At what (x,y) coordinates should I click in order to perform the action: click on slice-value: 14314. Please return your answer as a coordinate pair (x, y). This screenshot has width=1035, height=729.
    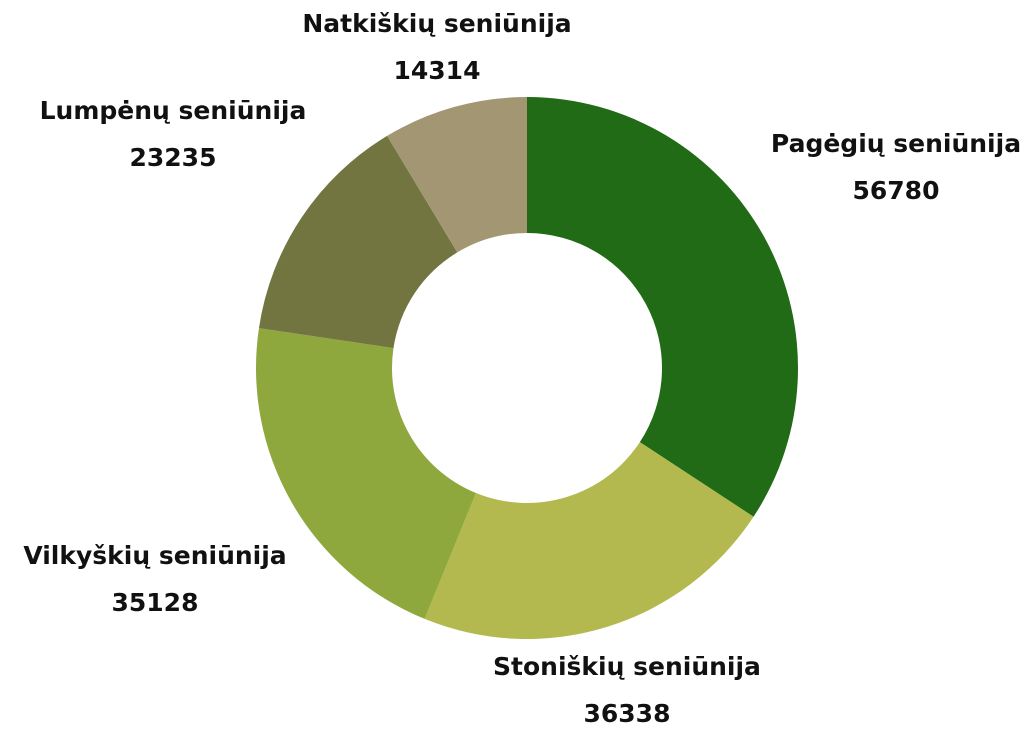
    Looking at the image, I should click on (437, 70).